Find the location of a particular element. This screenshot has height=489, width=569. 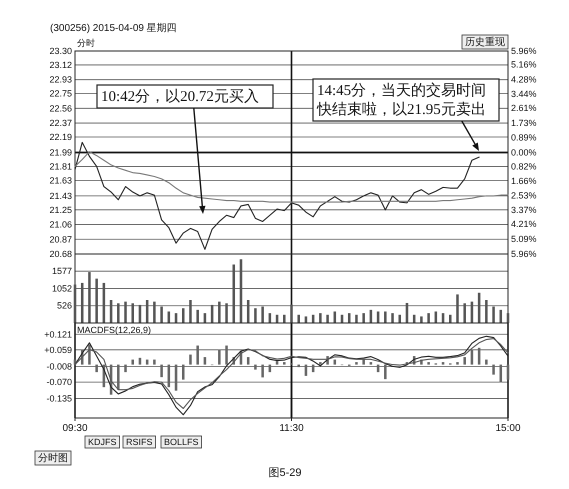

x-tick-label: 15:00 is located at coordinates (508, 428).